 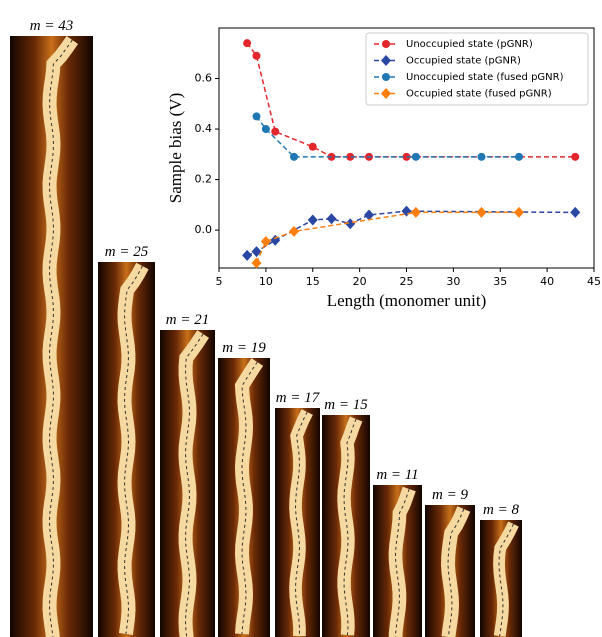 I want to click on image-label: m = 43, so click(x=51, y=26).